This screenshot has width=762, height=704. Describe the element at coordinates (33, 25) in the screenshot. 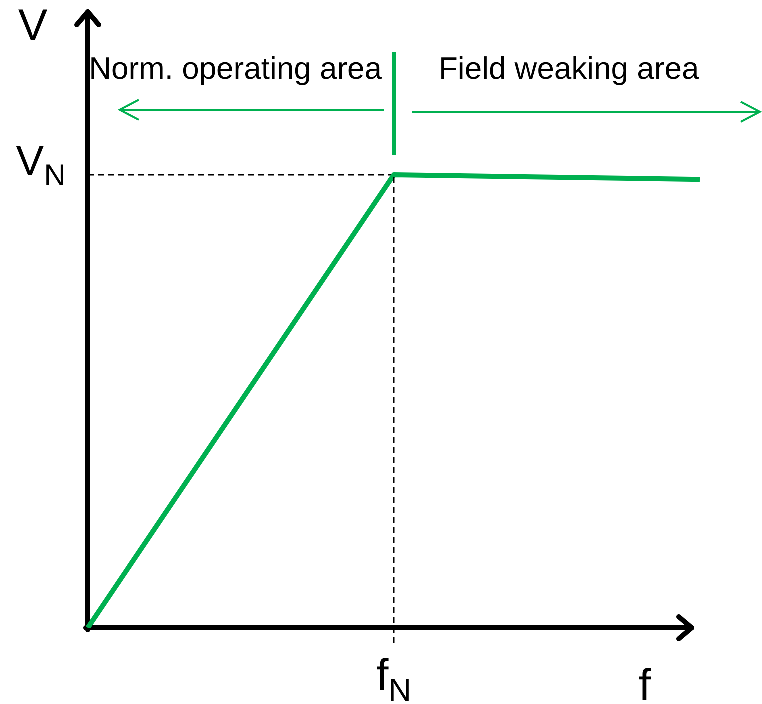

I see `y-axis-title: V` at that location.